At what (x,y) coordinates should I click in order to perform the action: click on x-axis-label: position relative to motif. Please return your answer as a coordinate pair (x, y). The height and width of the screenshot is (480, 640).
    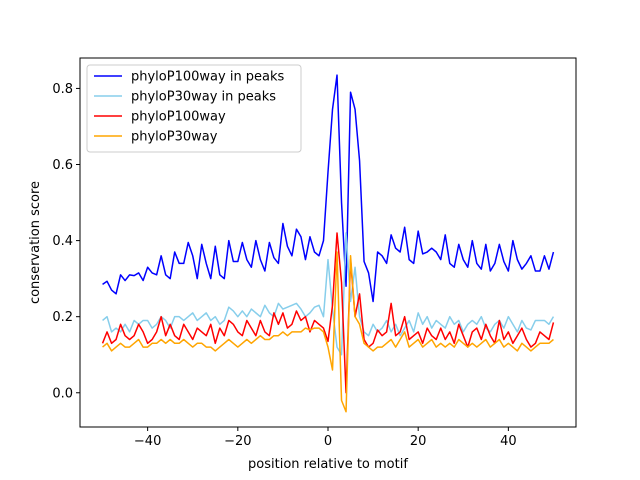
    Looking at the image, I should click on (328, 464).